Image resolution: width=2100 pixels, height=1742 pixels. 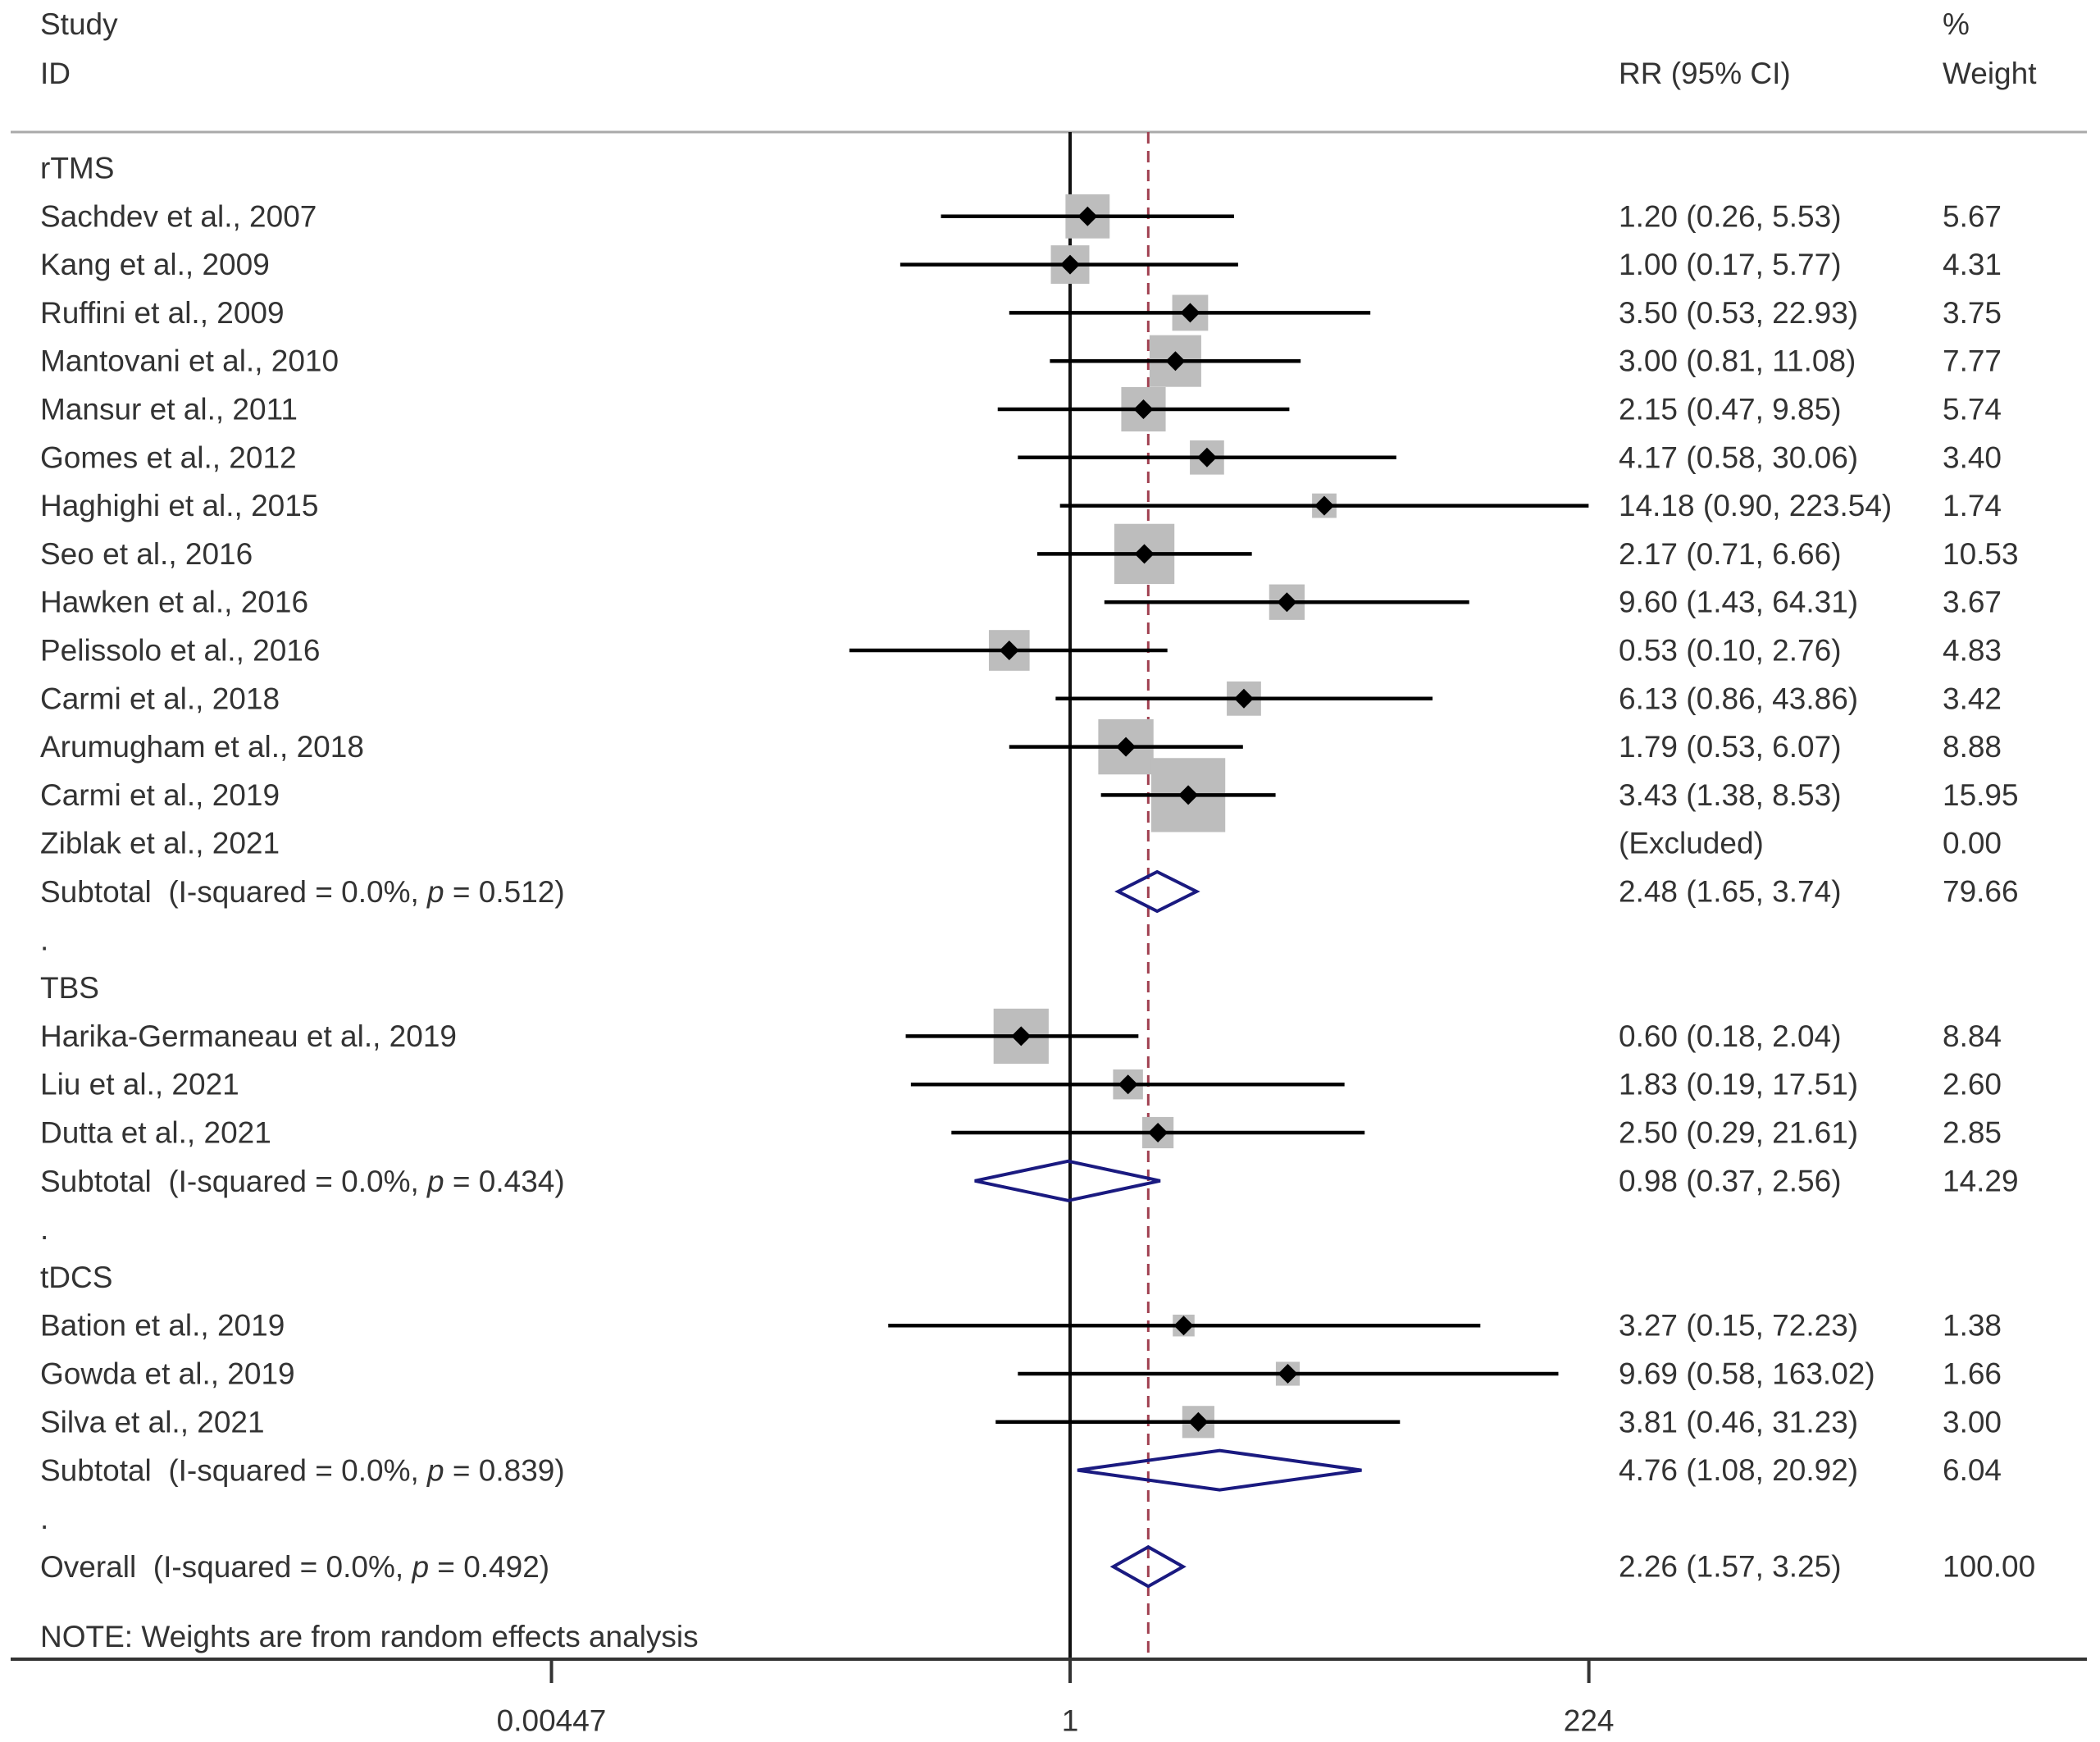 I want to click on study-label: Carmi et al., 2018, so click(x=160, y=699).